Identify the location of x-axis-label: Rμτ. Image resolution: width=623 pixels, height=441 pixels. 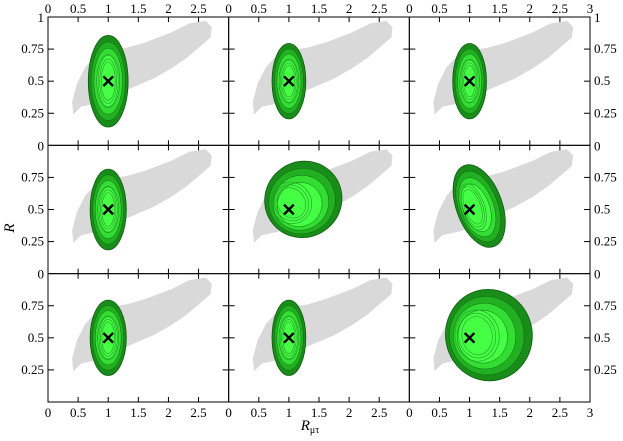
(310, 427).